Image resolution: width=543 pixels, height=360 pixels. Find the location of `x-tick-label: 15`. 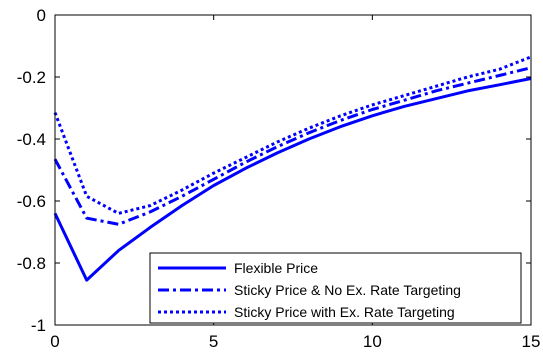

x-tick-label: 15 is located at coordinates (531, 341).